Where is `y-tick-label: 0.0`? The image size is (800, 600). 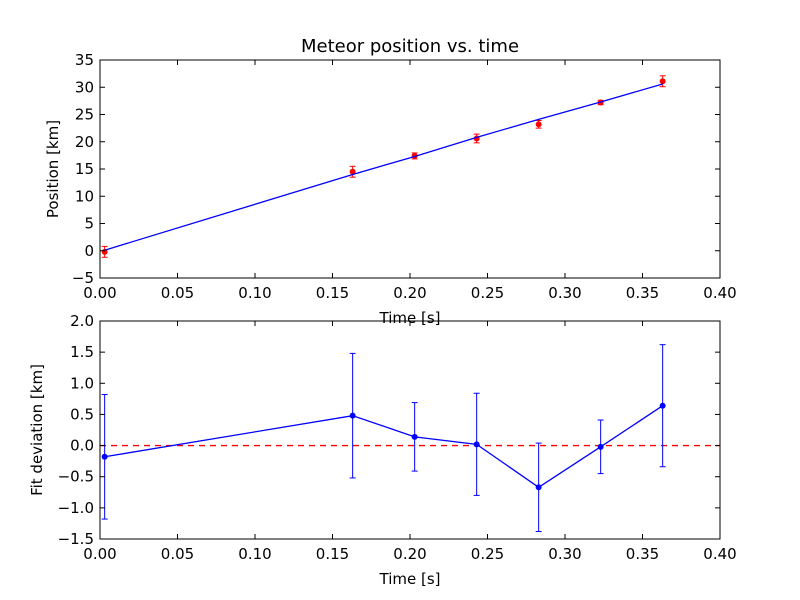
y-tick-label: 0.0 is located at coordinates (82, 446).